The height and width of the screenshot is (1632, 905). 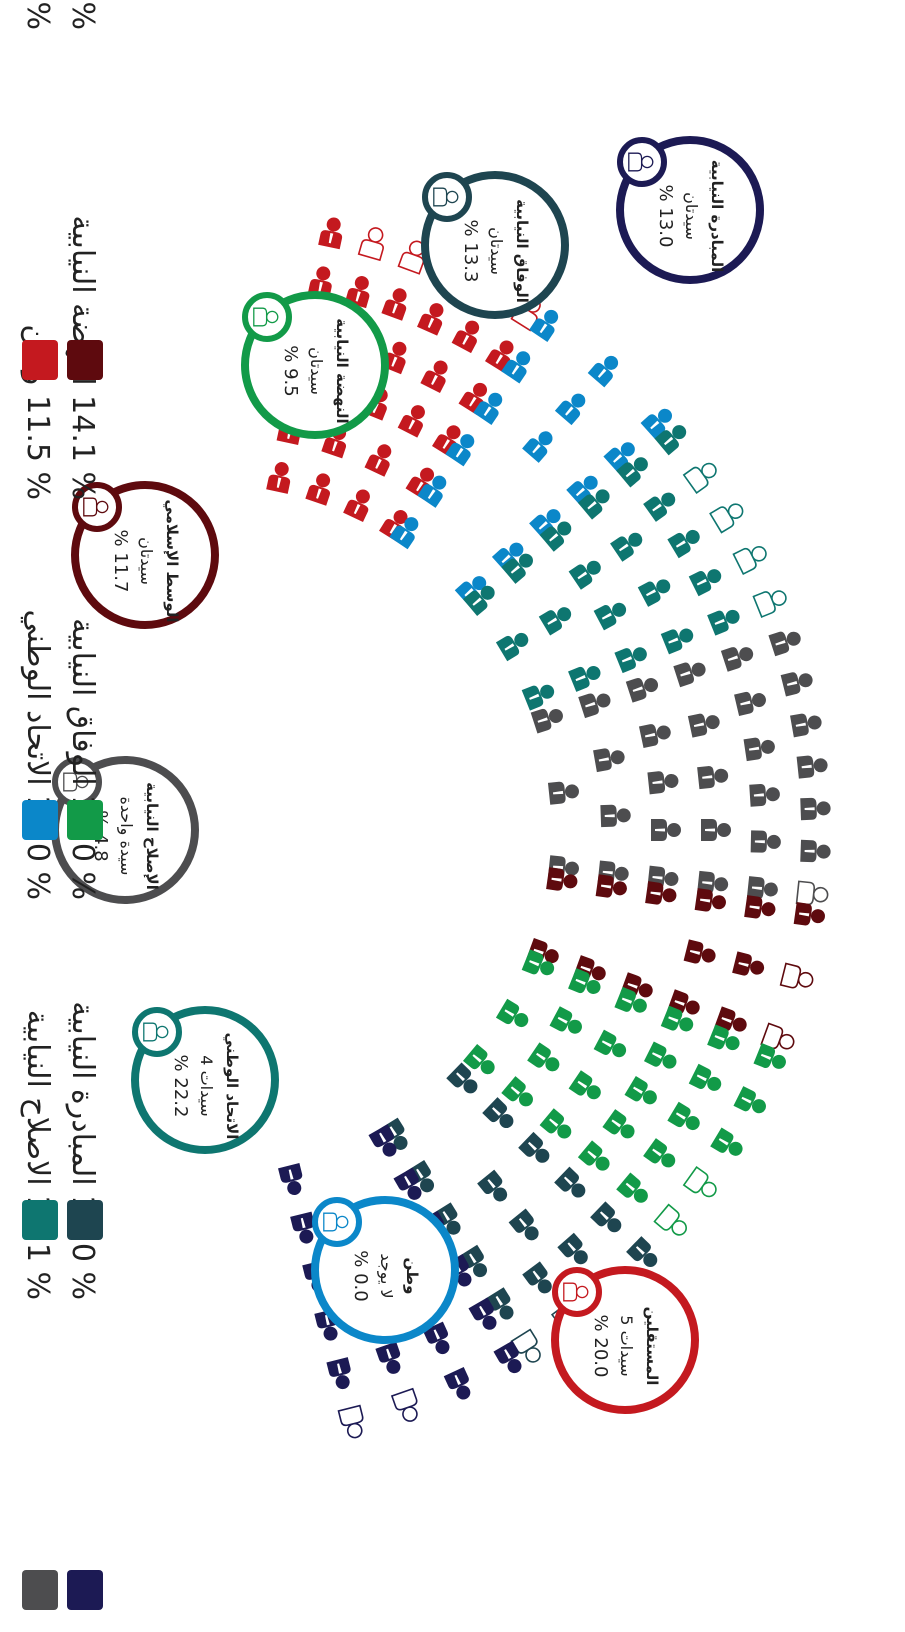 I want to click on women-circle-women-pct-text: % 20.0, so click(x=600, y=1346).